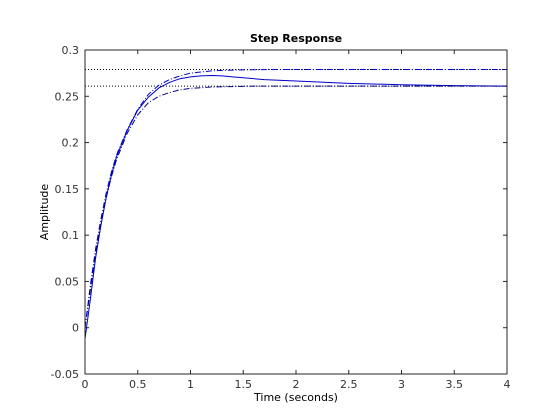 The width and height of the screenshot is (560, 420). I want to click on y-tick-label: 0.15, so click(67, 189).